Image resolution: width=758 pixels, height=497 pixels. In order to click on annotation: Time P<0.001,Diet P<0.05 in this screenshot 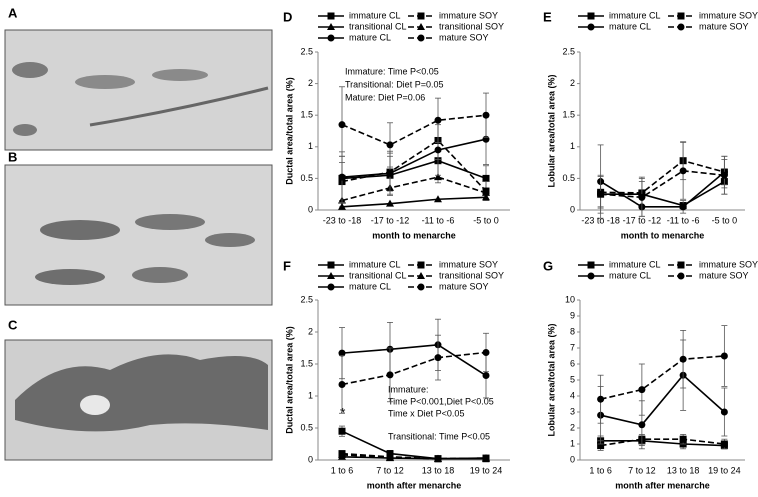, I will do `click(441, 401)`.